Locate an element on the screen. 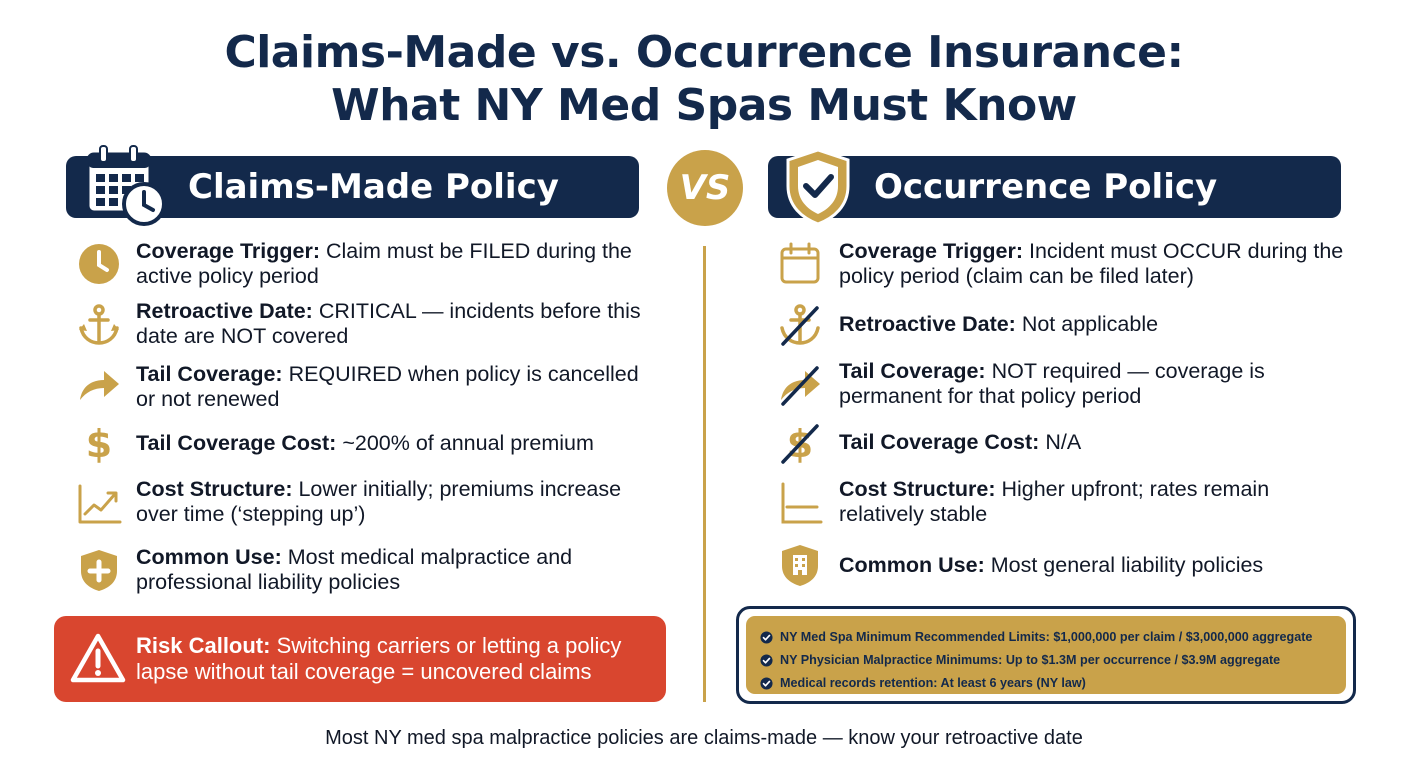 The width and height of the screenshot is (1408, 768). item-text: Not applicable is located at coordinates (1090, 324).